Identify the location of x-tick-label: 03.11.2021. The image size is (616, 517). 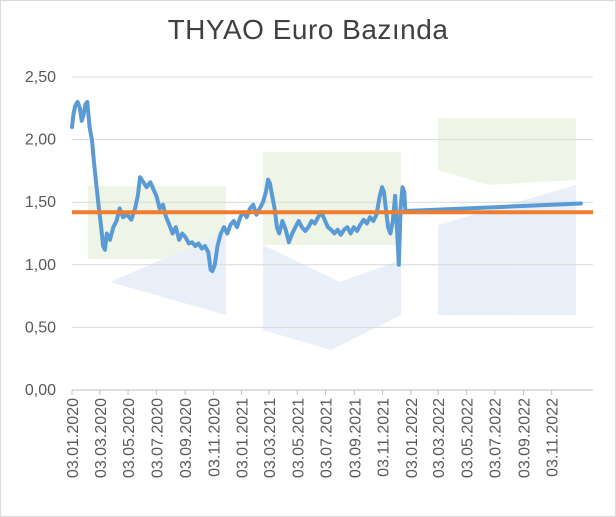
(384, 437).